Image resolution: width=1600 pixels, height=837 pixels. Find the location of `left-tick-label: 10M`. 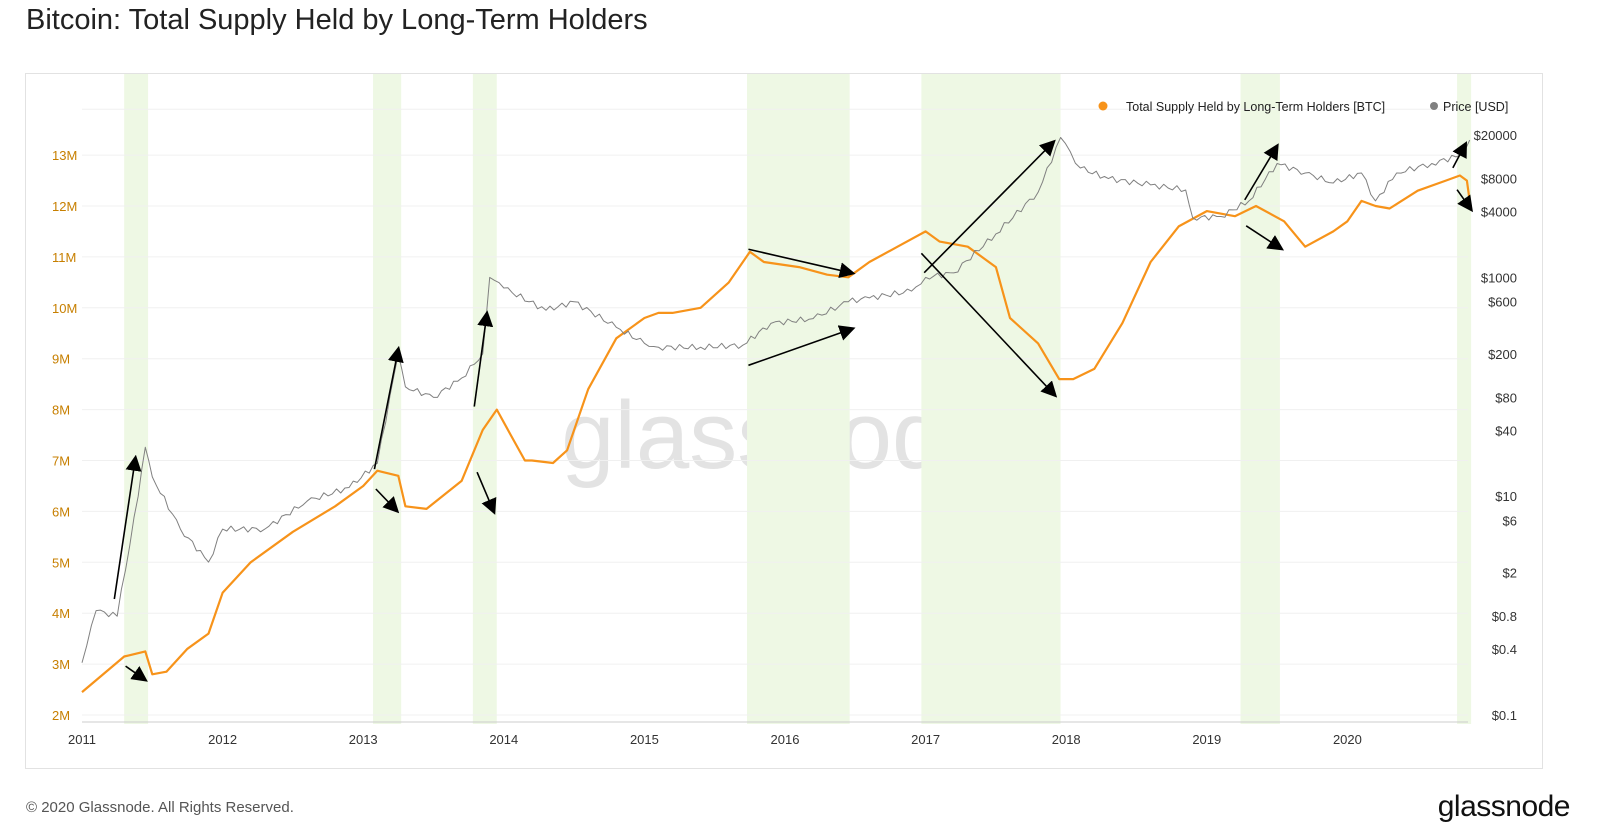

left-tick-label: 10M is located at coordinates (64, 308).